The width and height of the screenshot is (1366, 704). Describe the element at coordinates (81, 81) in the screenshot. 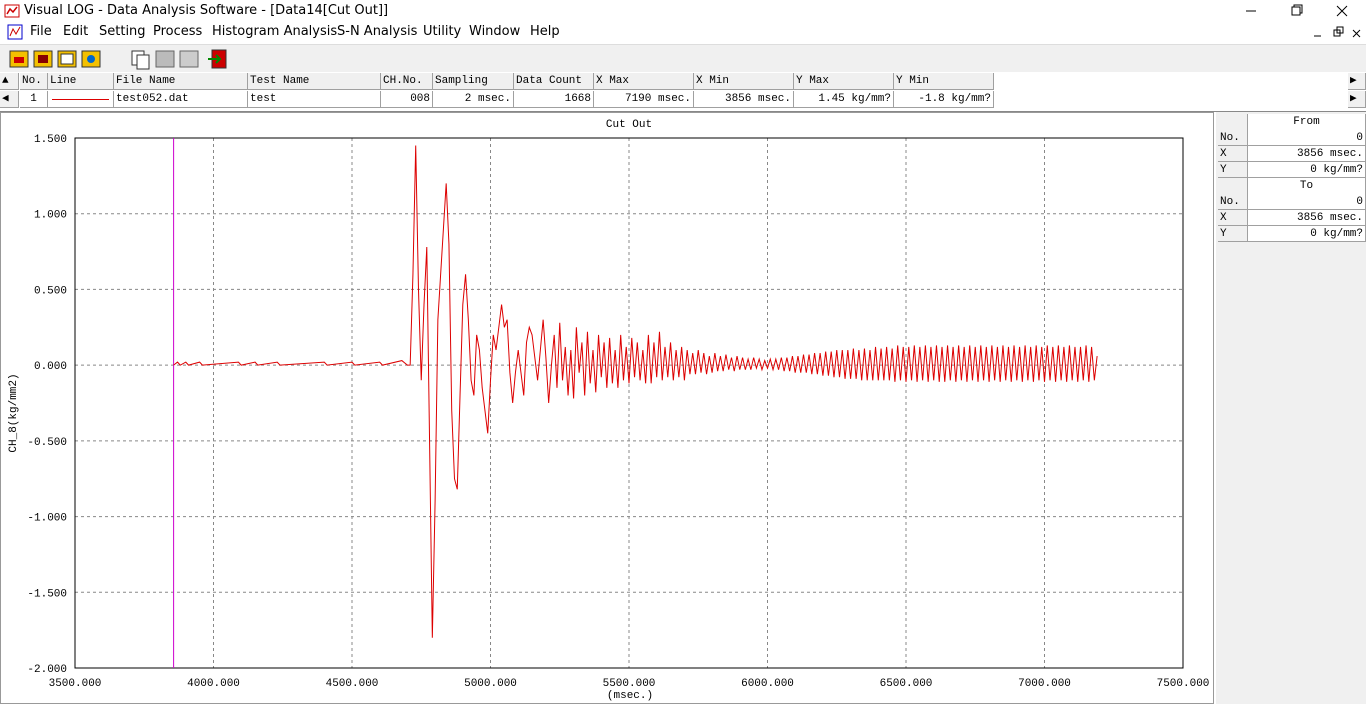

I see `column-header: Line` at that location.